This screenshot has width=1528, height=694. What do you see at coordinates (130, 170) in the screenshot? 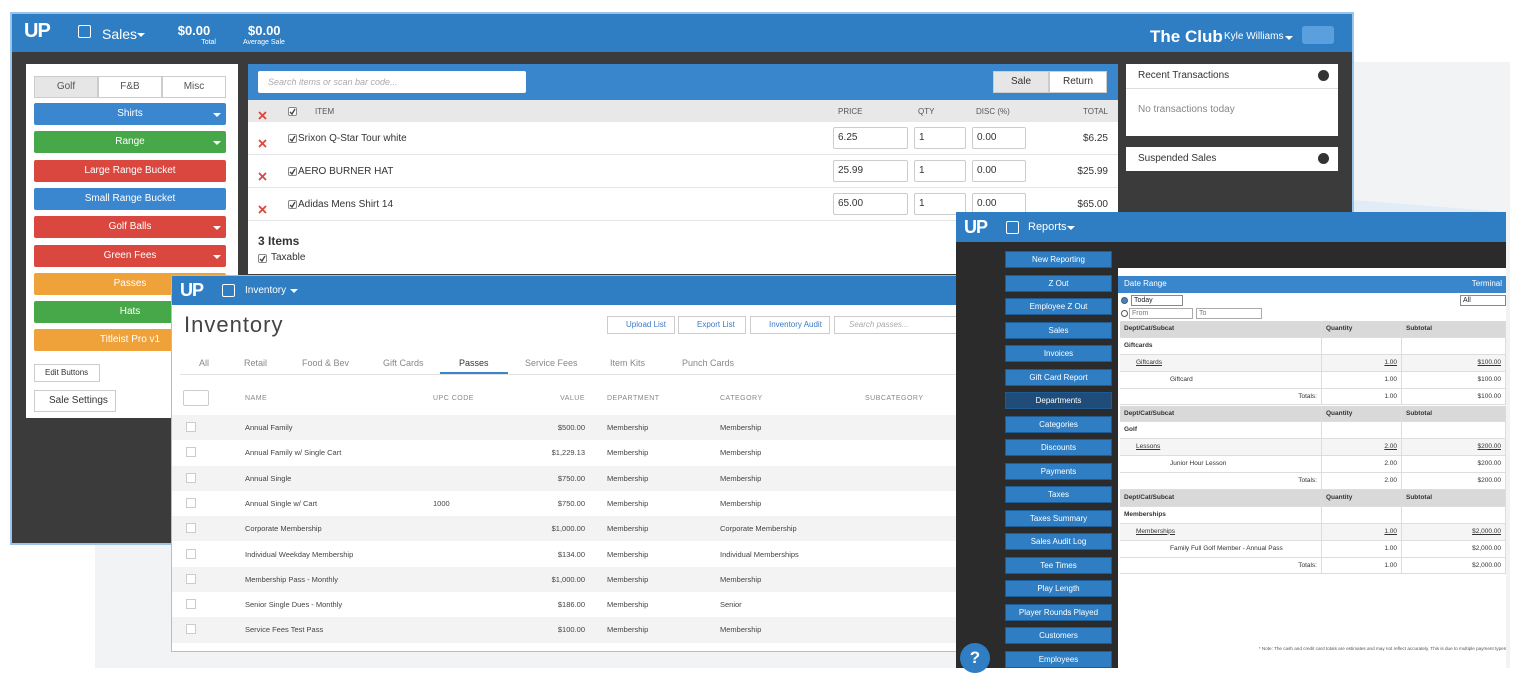
I see `item-button: Large Range Bucket` at bounding box center [130, 170].